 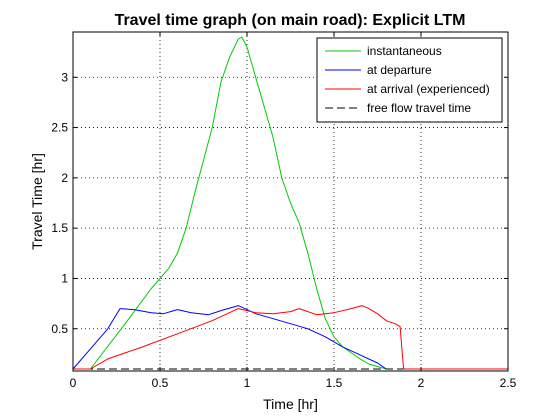 I want to click on legend-box, so click(x=409, y=80).